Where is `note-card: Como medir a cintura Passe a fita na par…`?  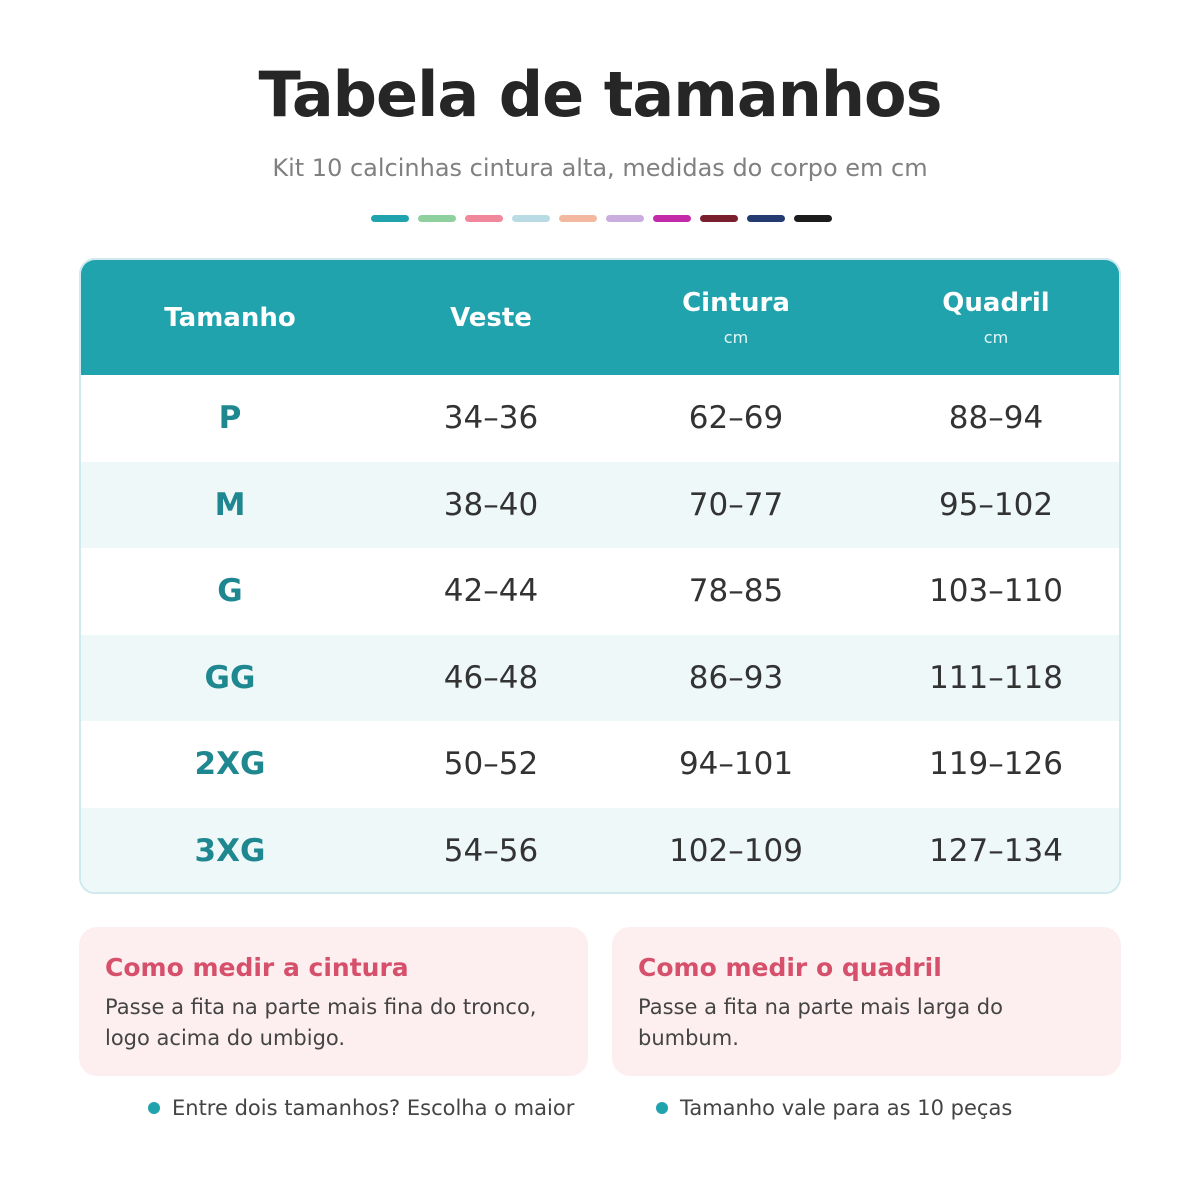
note-card: Como medir a cintura Passe a fita na par… is located at coordinates (333, 1001).